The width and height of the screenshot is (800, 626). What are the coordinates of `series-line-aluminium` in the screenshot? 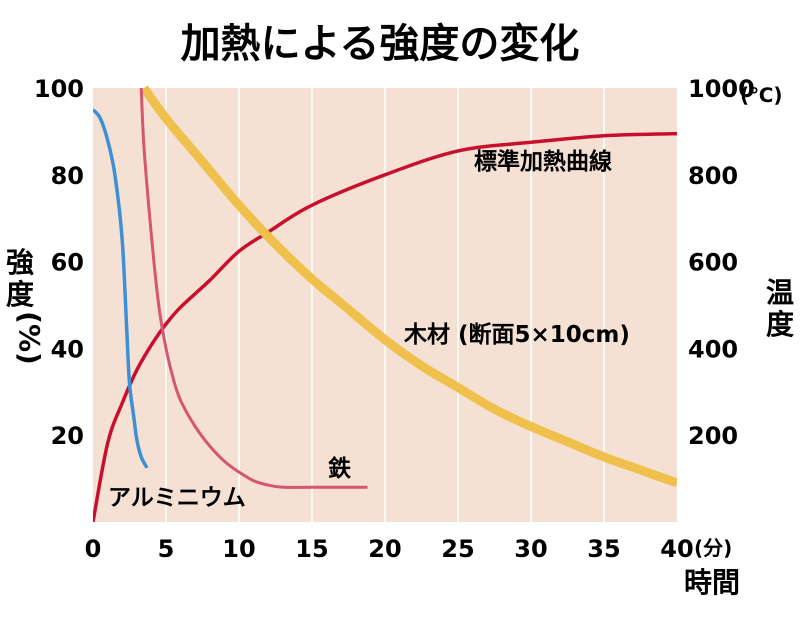 It's located at (121, 288).